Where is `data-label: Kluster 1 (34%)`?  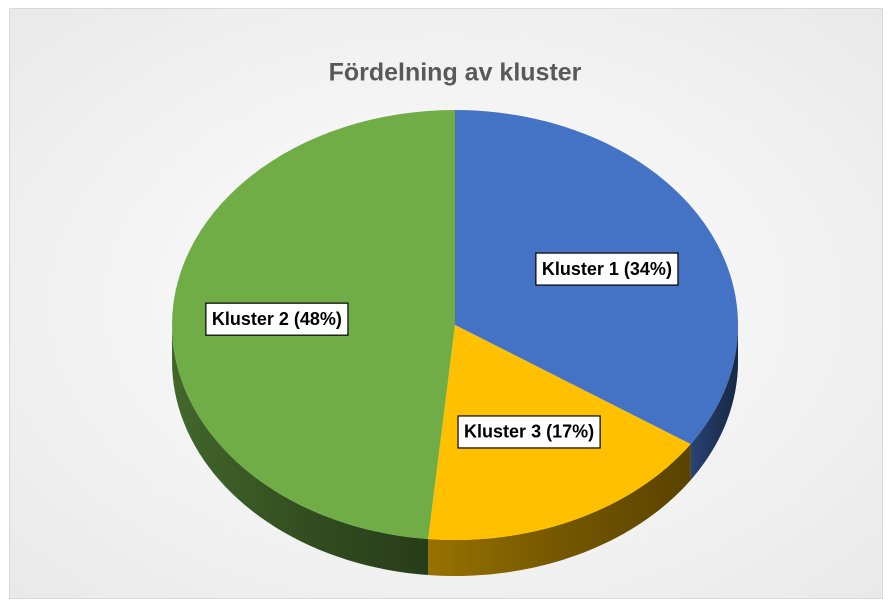 data-label: Kluster 1 (34%) is located at coordinates (607, 269).